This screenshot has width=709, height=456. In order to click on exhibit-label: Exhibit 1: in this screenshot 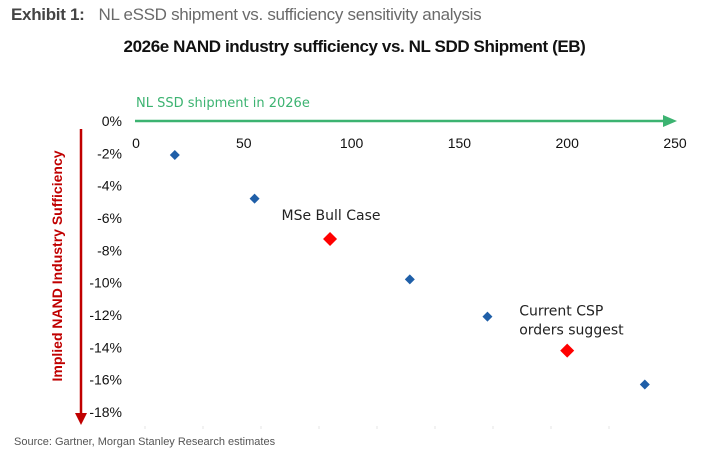, I will do `click(48, 14)`.